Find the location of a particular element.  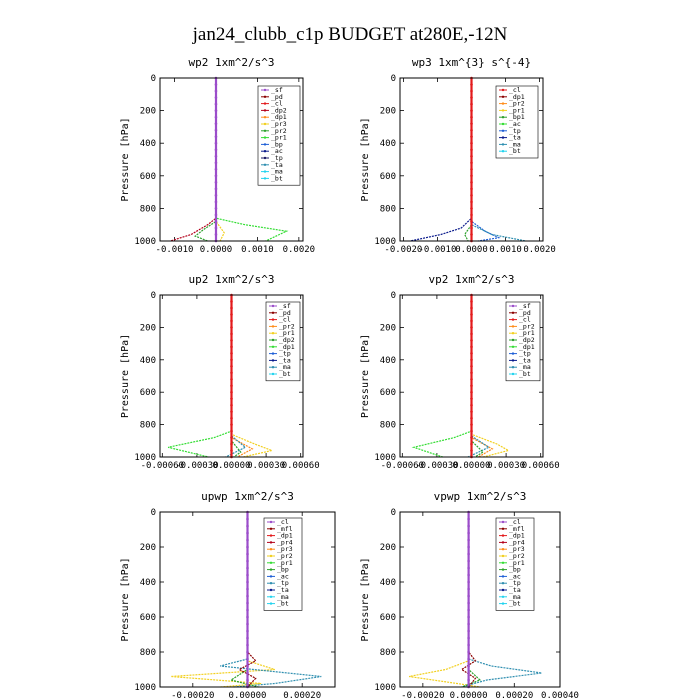

y-tick-label: 600 is located at coordinates (388, 618).